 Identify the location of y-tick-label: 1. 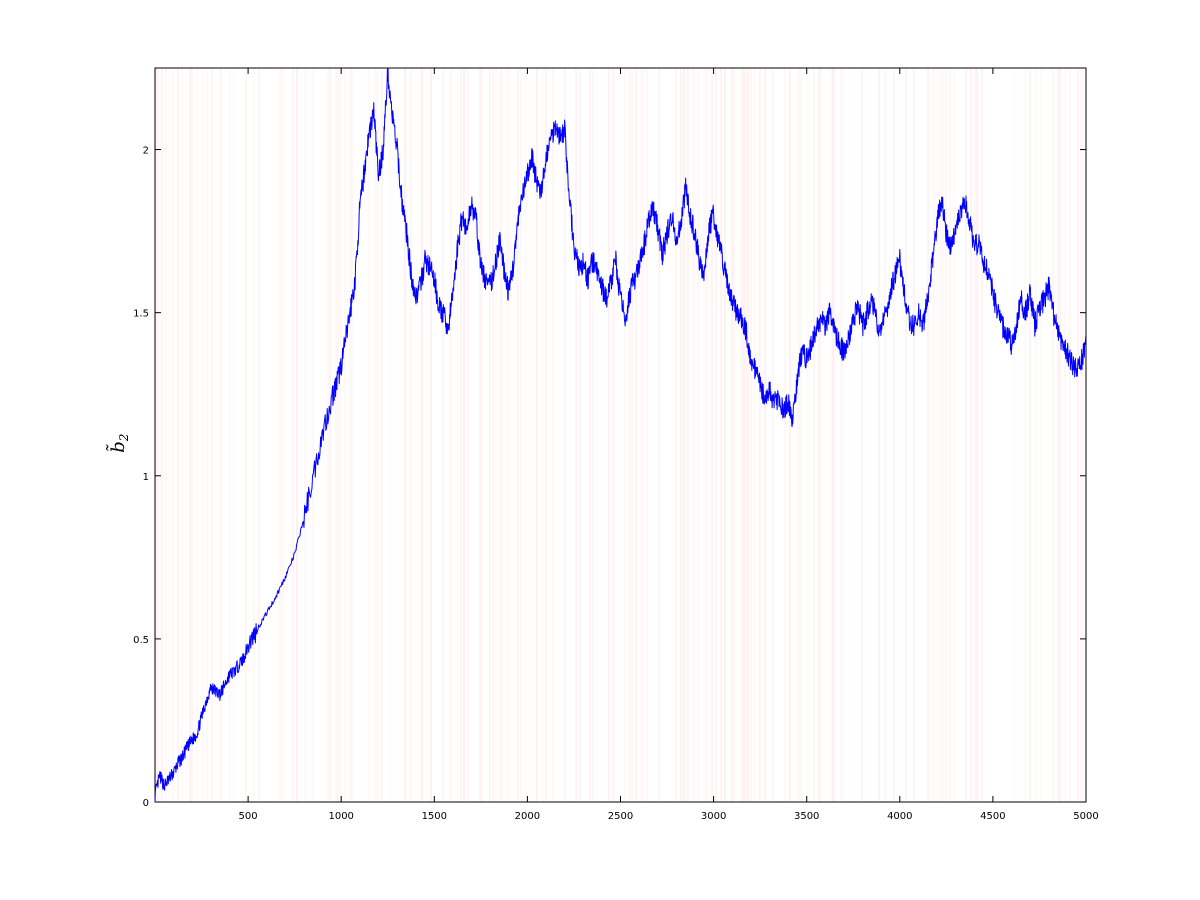
(146, 477).